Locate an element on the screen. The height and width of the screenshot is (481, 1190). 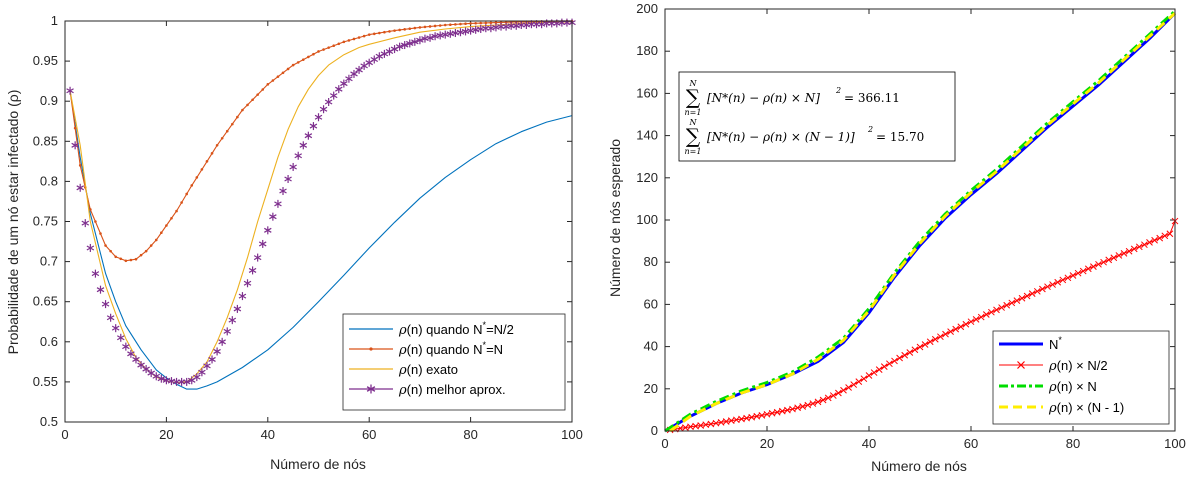
formula-box-frame is located at coordinates (817, 116).